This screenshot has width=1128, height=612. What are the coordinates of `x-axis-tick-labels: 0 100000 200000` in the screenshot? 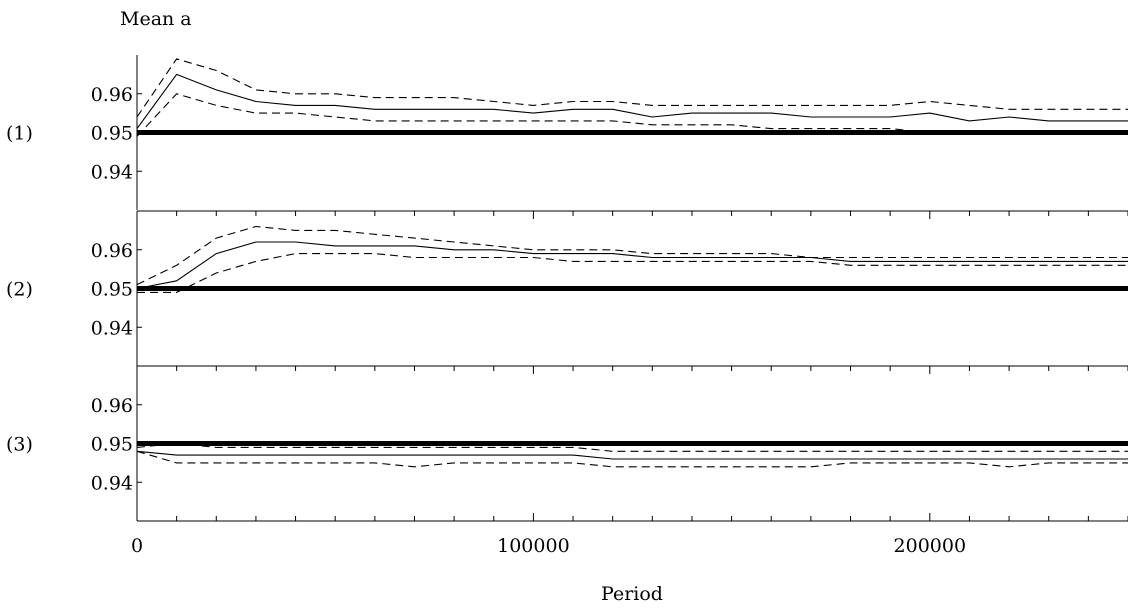 It's located at (629, 535).